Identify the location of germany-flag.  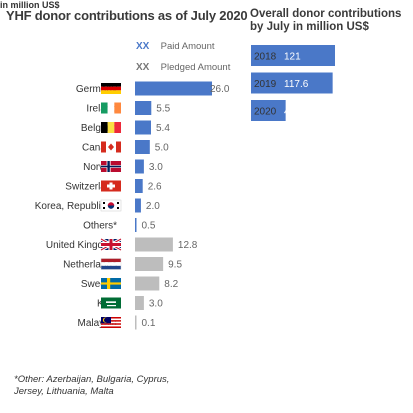
(111, 88).